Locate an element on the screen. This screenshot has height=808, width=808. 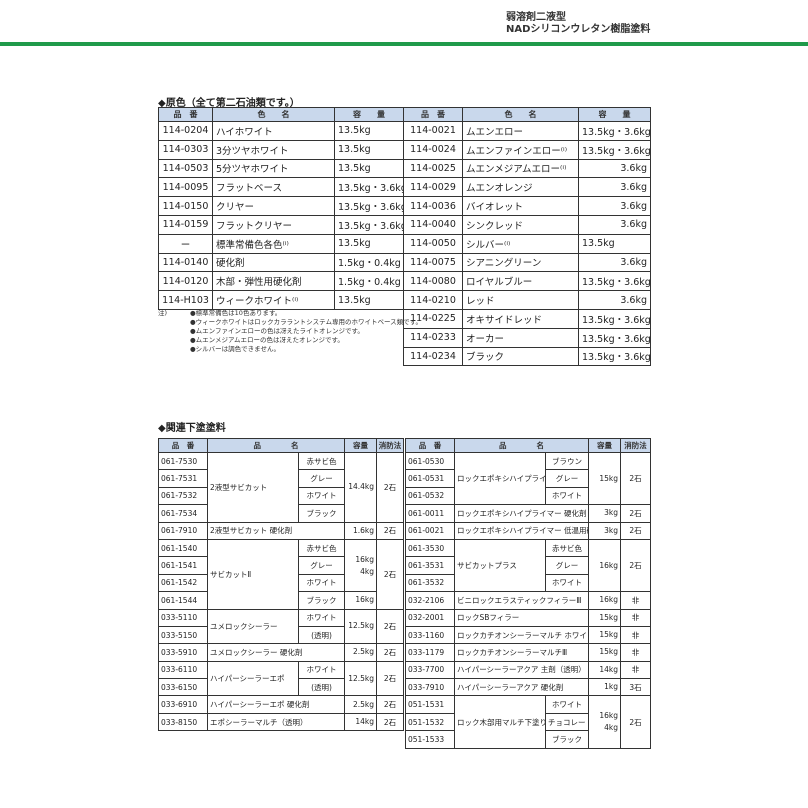
capacity-header: 容 量 is located at coordinates (614, 114).